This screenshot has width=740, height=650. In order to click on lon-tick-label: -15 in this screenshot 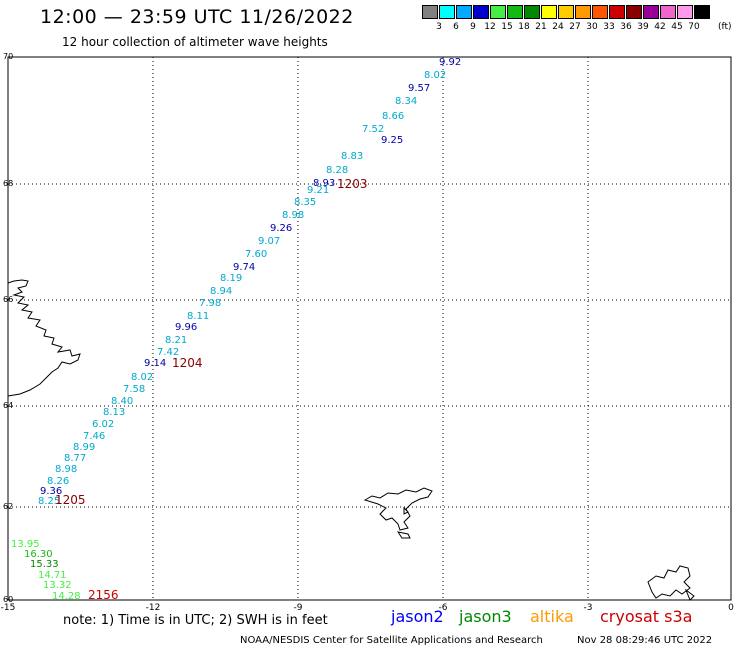, I will do `click(8, 608)`.